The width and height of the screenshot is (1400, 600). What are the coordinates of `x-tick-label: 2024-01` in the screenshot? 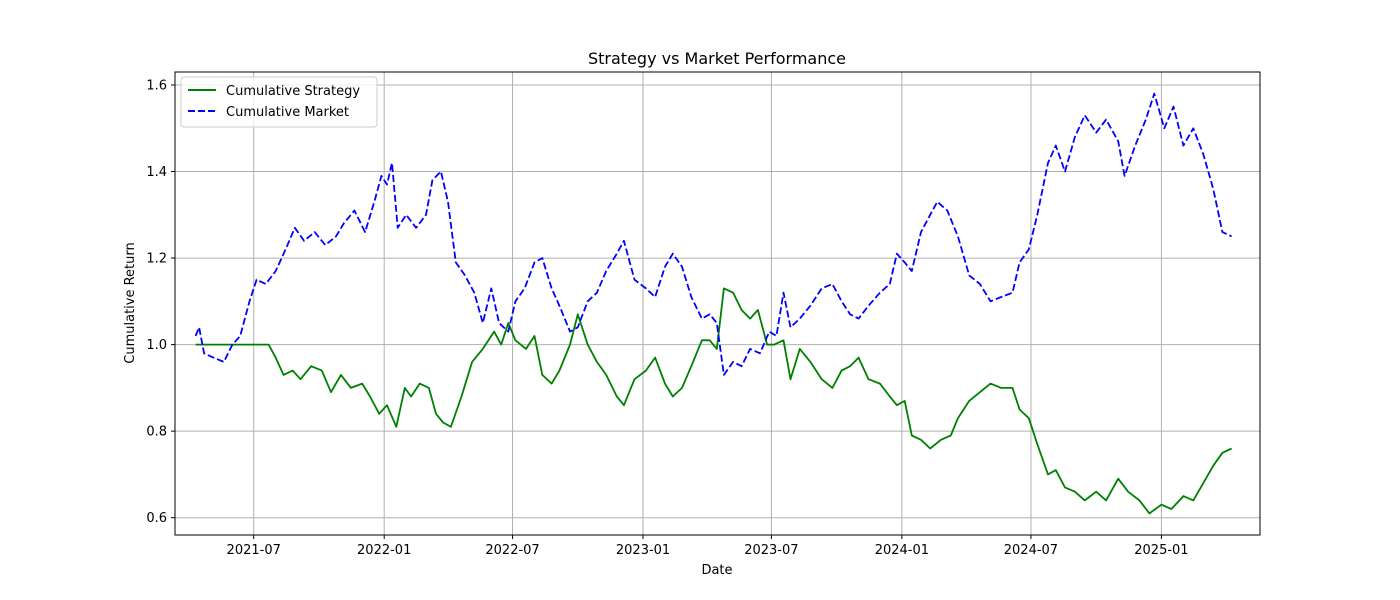 It's located at (902, 550).